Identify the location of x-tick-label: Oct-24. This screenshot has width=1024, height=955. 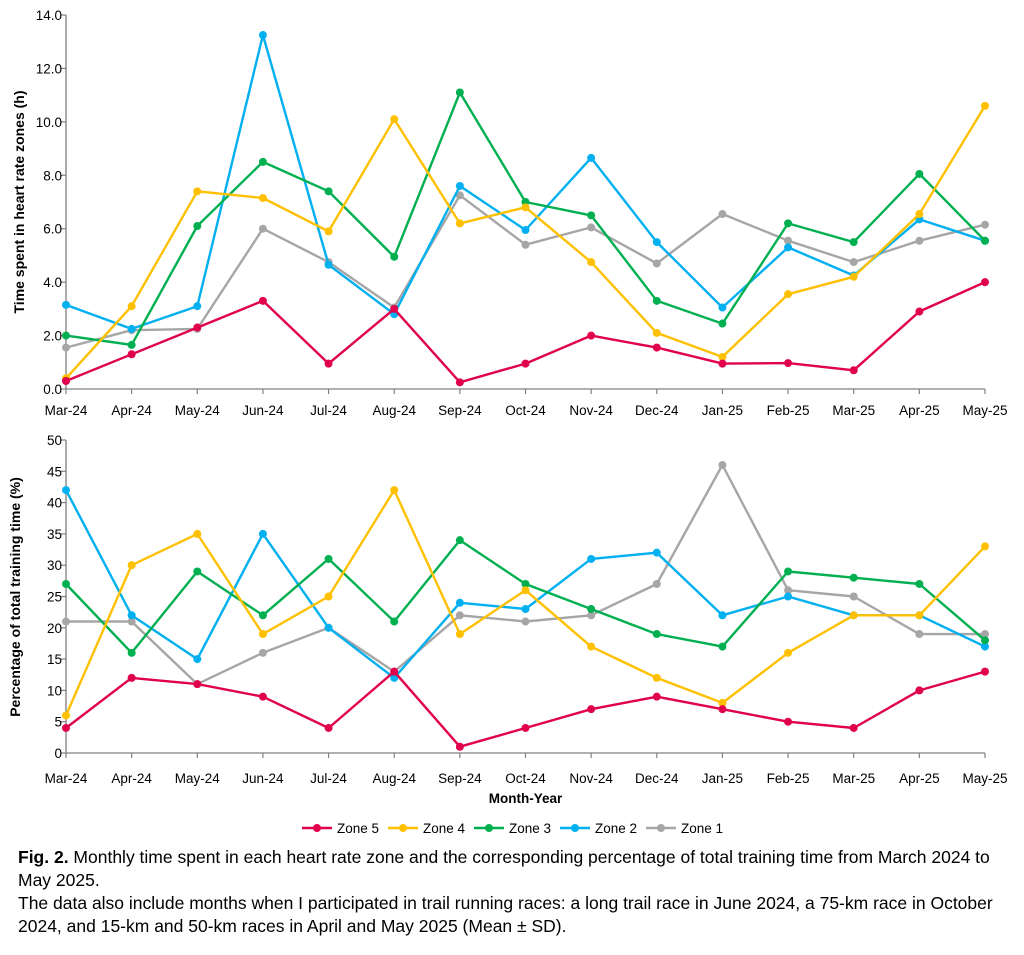
(525, 778).